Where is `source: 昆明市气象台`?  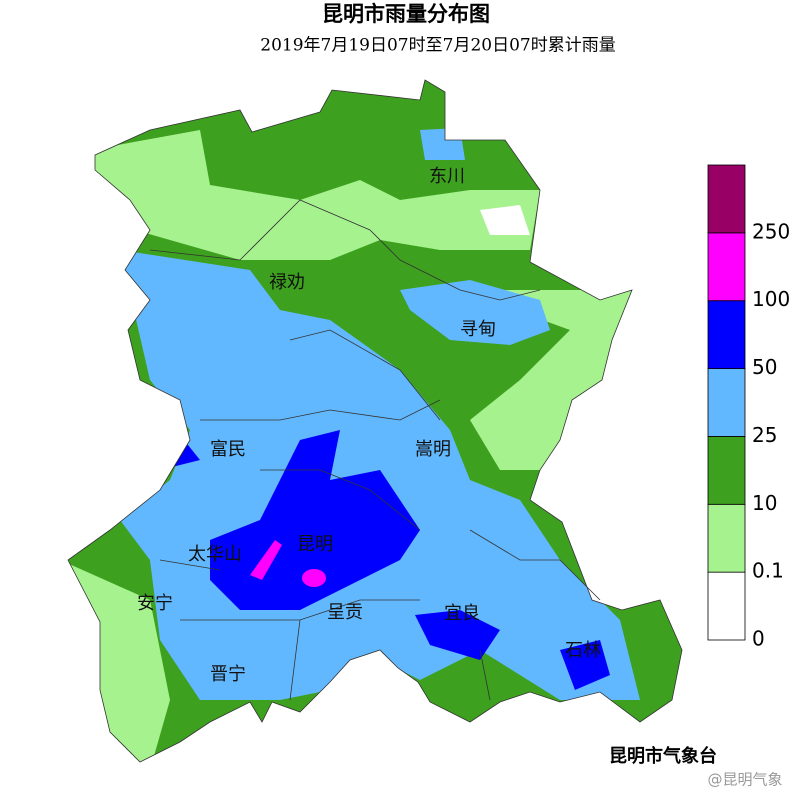
source: 昆明市气象台 is located at coordinates (663, 756).